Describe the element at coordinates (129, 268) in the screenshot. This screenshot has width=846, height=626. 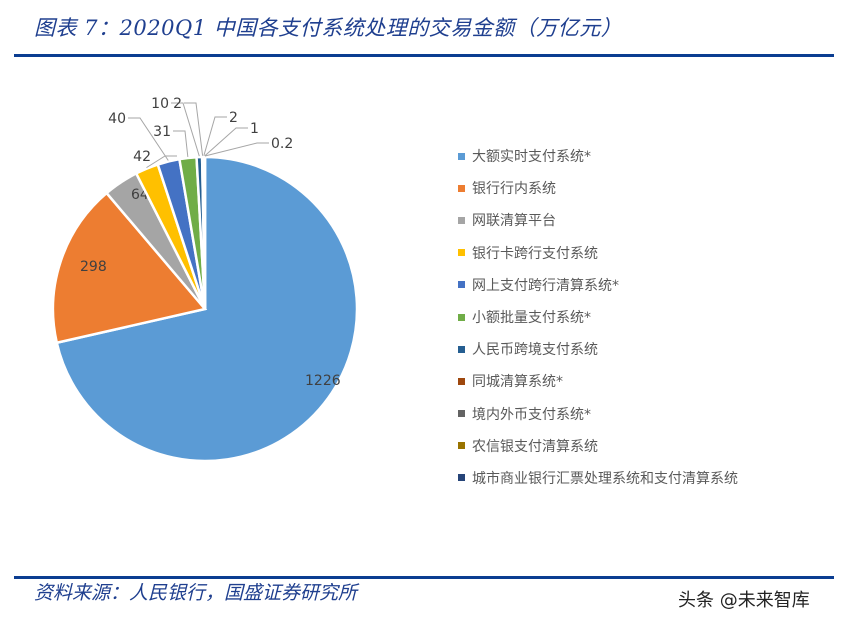
I see `pie-slice` at that location.